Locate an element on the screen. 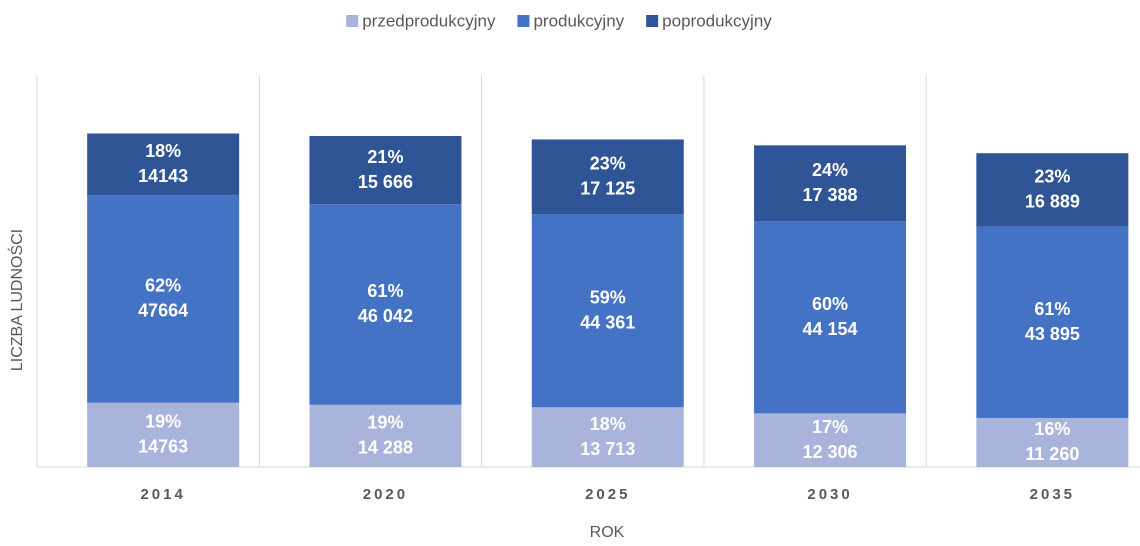 Image resolution: width=1140 pixels, height=546 pixels. legend-label: poprodukcyjny is located at coordinates (717, 20).